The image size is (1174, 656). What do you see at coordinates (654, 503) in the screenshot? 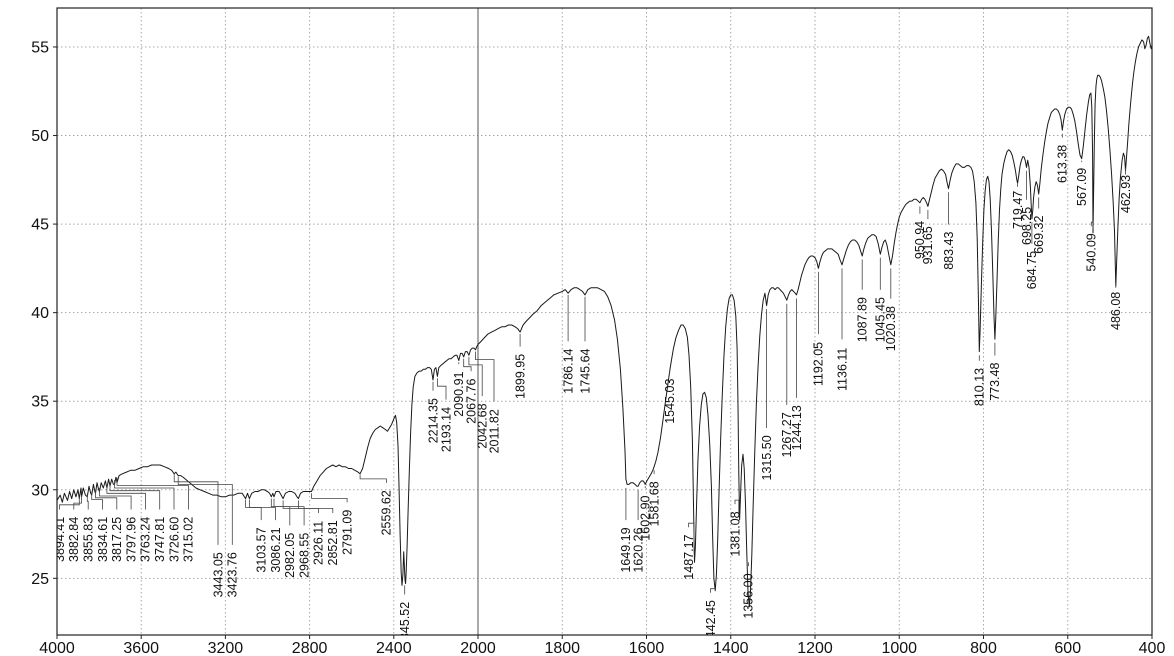
I see `peak-label: 1581.68` at bounding box center [654, 503].